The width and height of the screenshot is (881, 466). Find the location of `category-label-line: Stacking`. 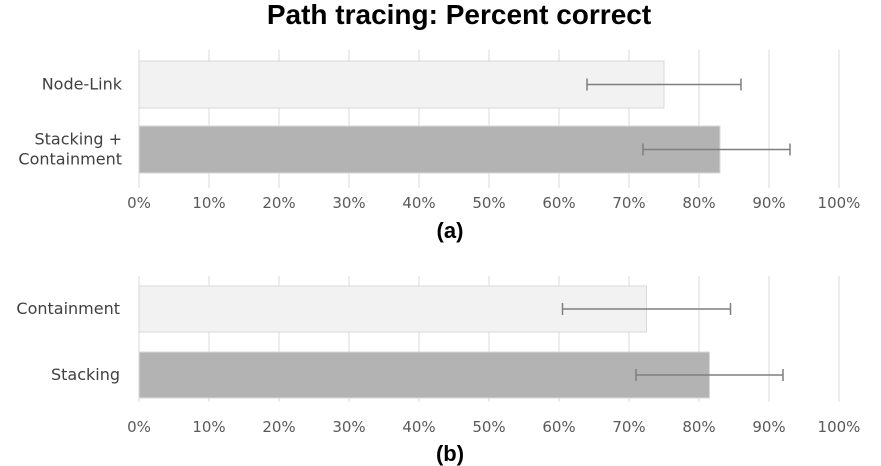

category-label-line: Stacking is located at coordinates (85, 374).